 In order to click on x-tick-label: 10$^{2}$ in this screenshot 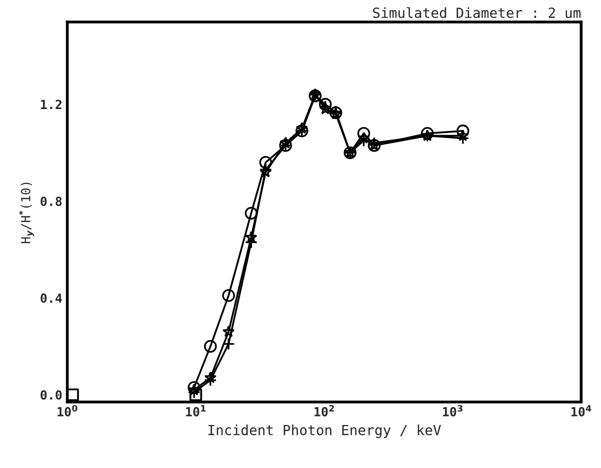, I will do `click(324, 410)`.